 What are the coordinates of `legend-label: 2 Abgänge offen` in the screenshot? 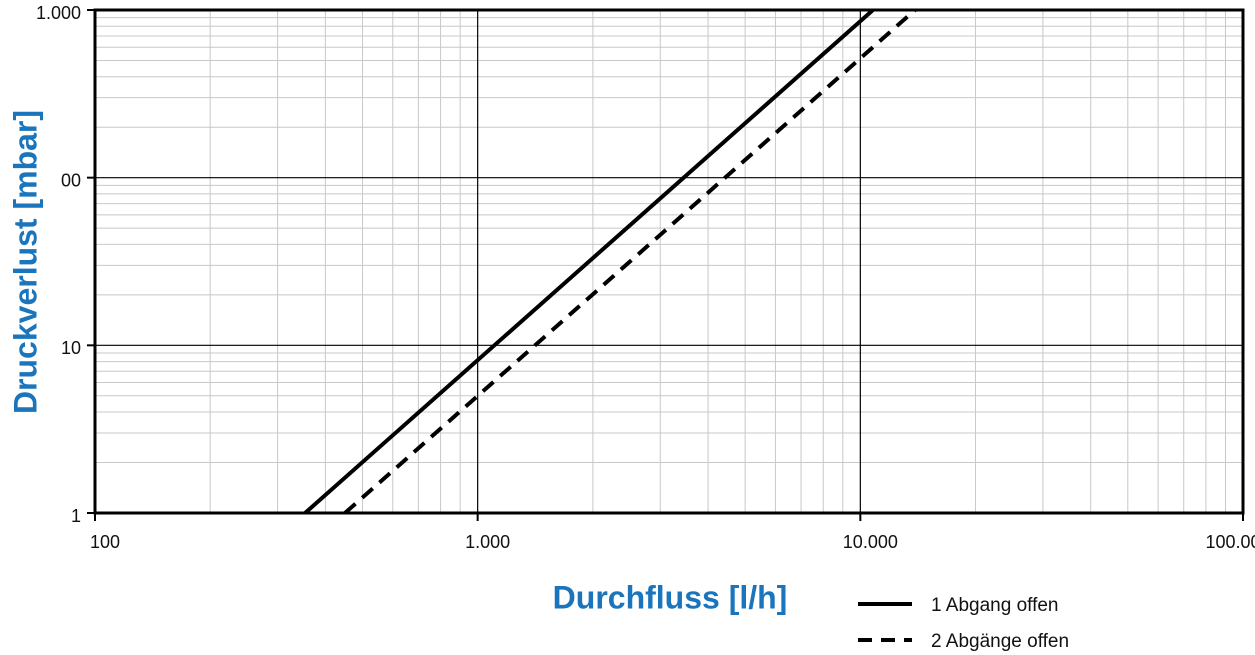 It's located at (1000, 641).